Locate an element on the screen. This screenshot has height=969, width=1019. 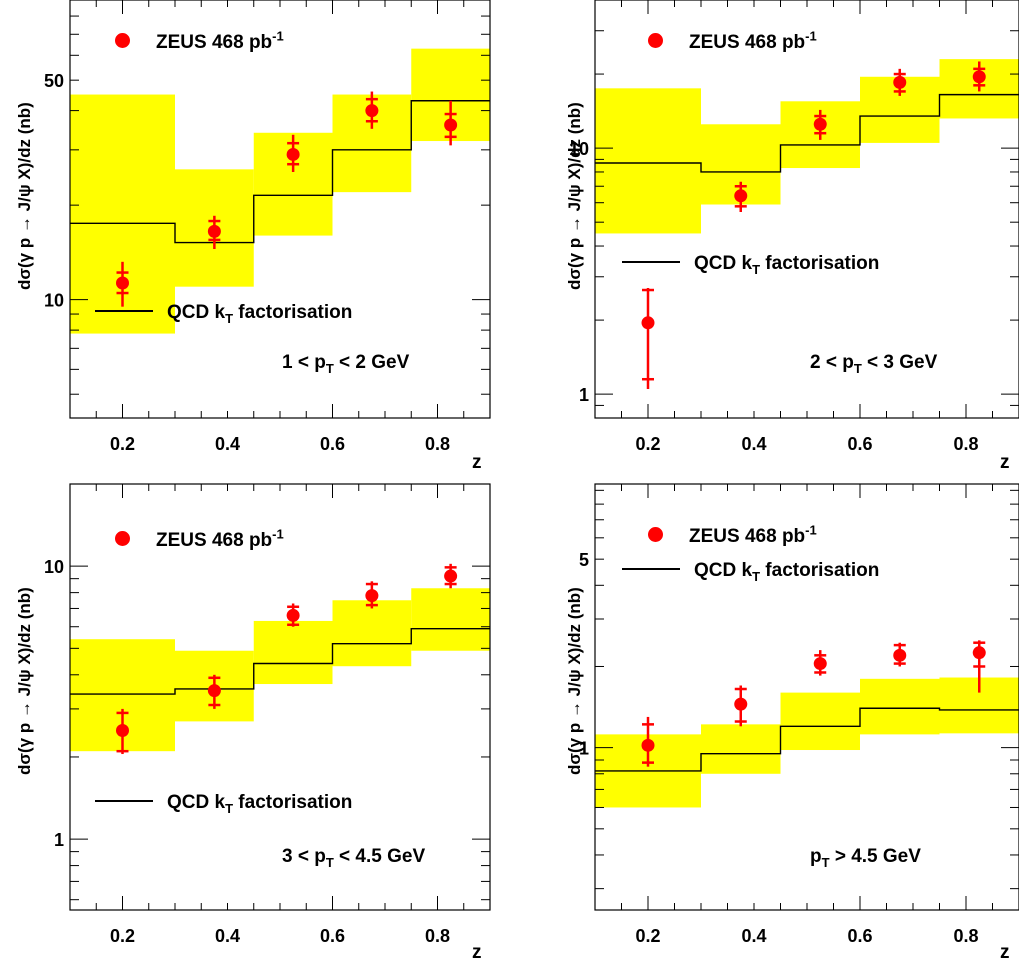
pt-range-label: 2 < pT < 3 GeV is located at coordinates (874, 364).